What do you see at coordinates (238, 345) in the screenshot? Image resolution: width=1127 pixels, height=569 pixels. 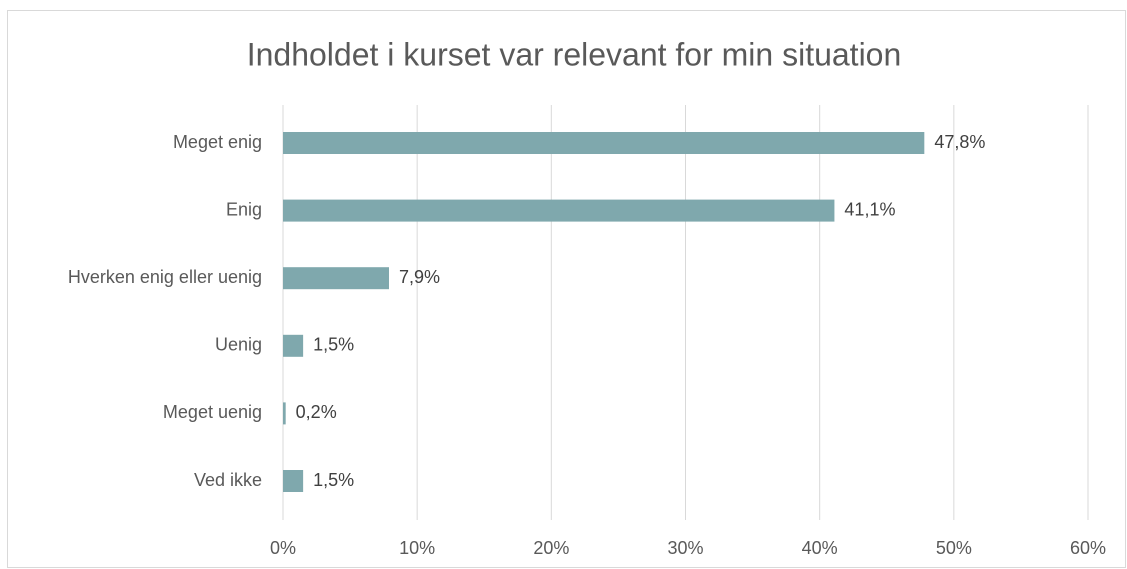 I see `category-label: Uenig` at bounding box center [238, 345].